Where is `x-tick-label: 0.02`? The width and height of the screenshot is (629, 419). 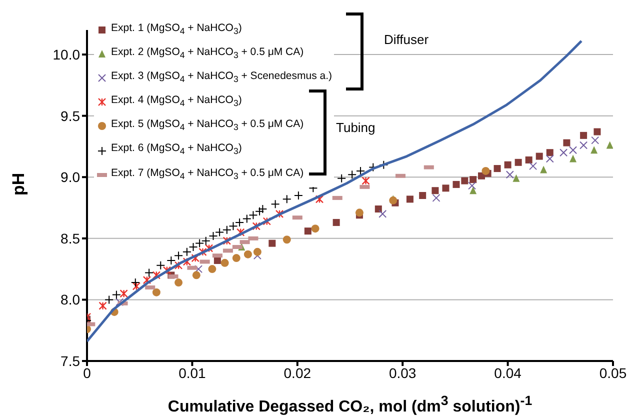
x-tick-label: 0.02 is located at coordinates (298, 372).